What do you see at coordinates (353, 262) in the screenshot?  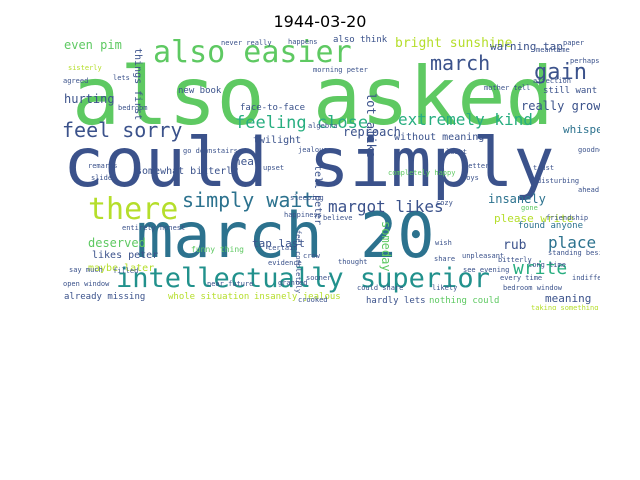 I see `cloud-word-thought: thought` at bounding box center [353, 262].